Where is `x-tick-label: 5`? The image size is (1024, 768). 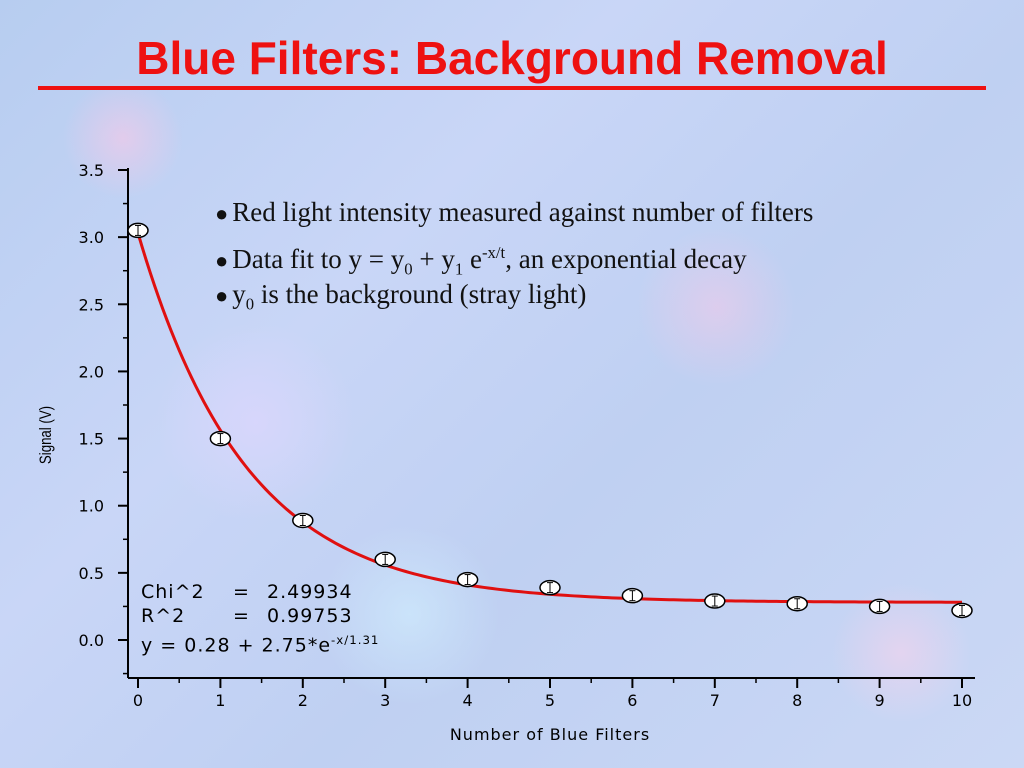
x-tick-label: 5 is located at coordinates (550, 700).